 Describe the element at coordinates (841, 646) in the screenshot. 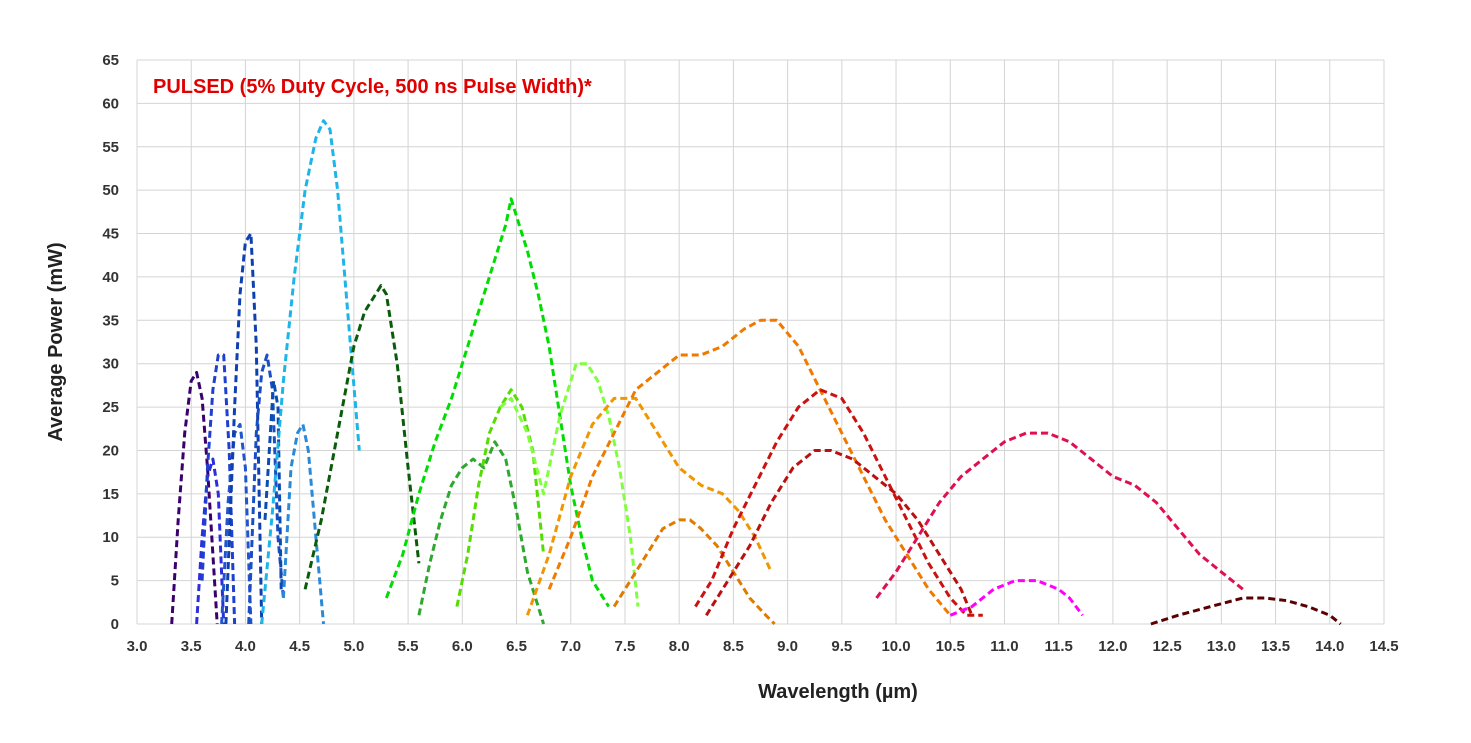

I see `x-tick-label: 9.5` at that location.